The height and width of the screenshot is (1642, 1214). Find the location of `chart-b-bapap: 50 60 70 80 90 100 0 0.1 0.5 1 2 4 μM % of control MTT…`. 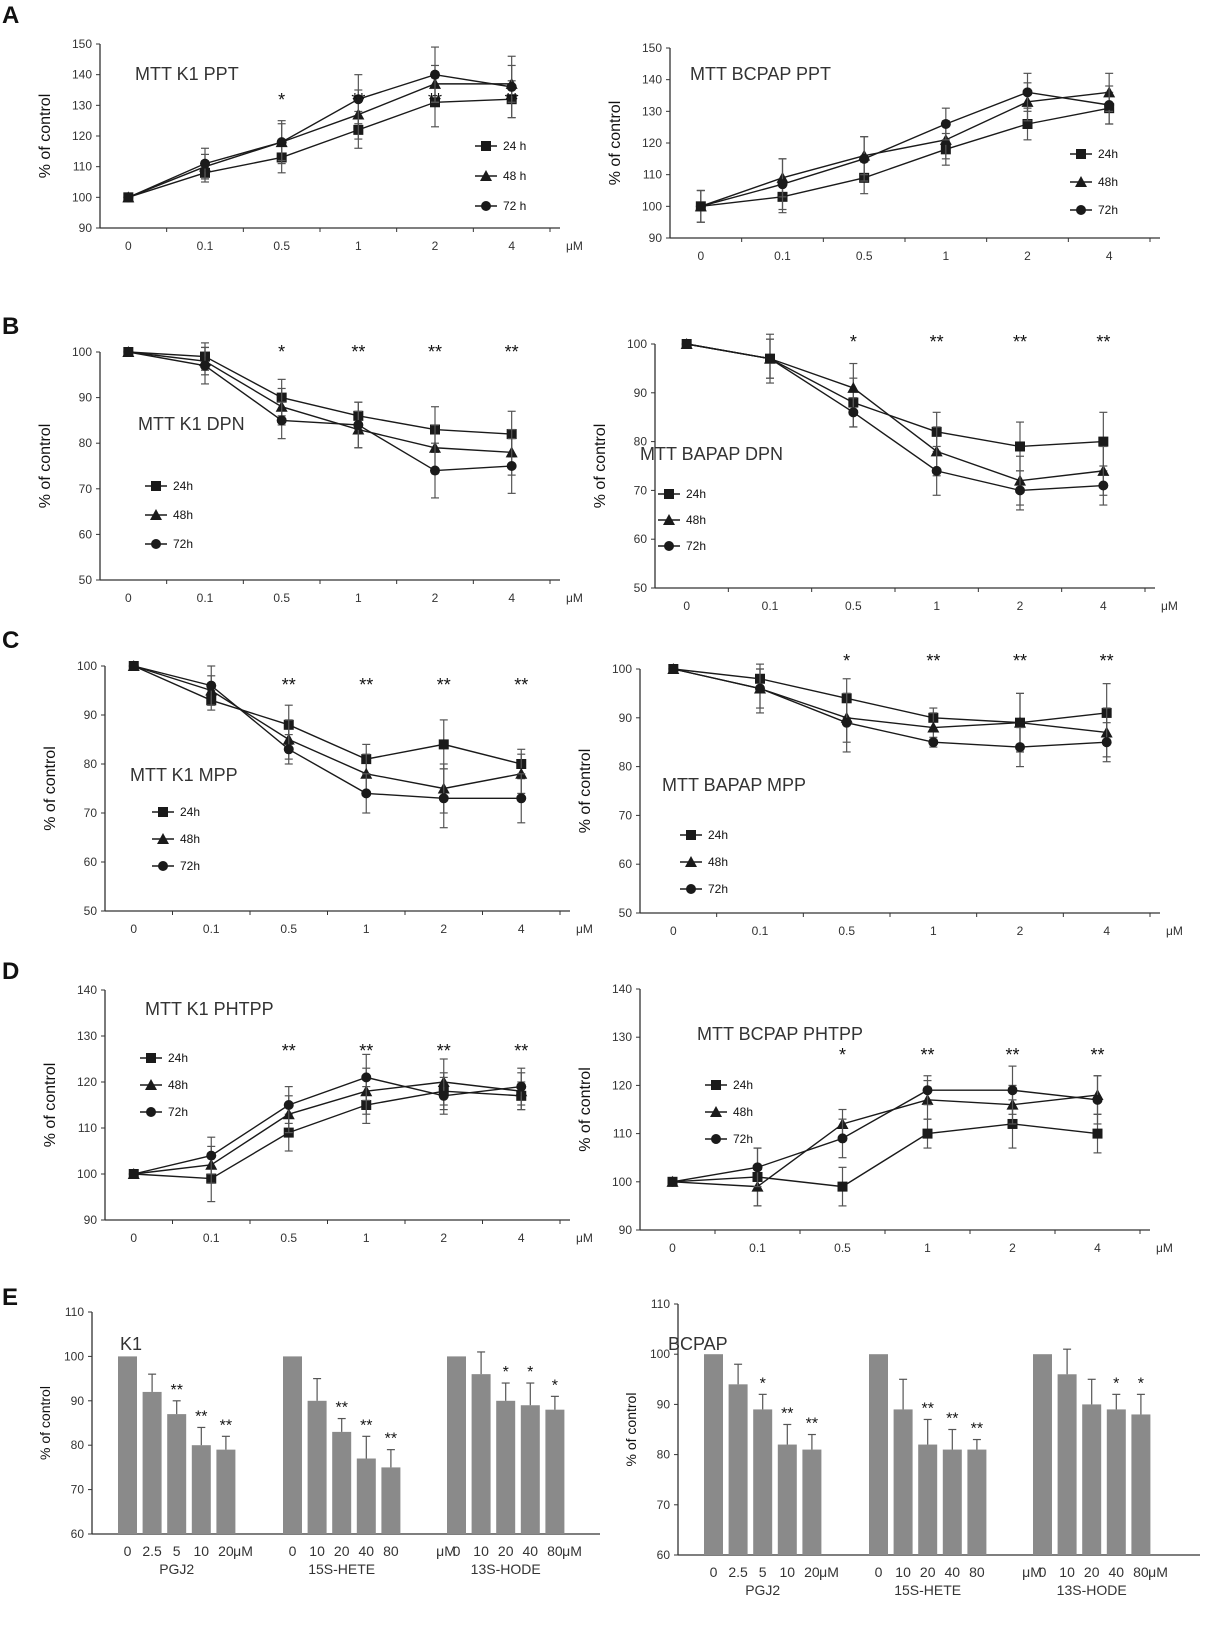

chart-b-bapap: 50 60 70 80 90 100 0 0.1 0.5 1 2 4 μM % of control MTT… is located at coordinates (885, 472).